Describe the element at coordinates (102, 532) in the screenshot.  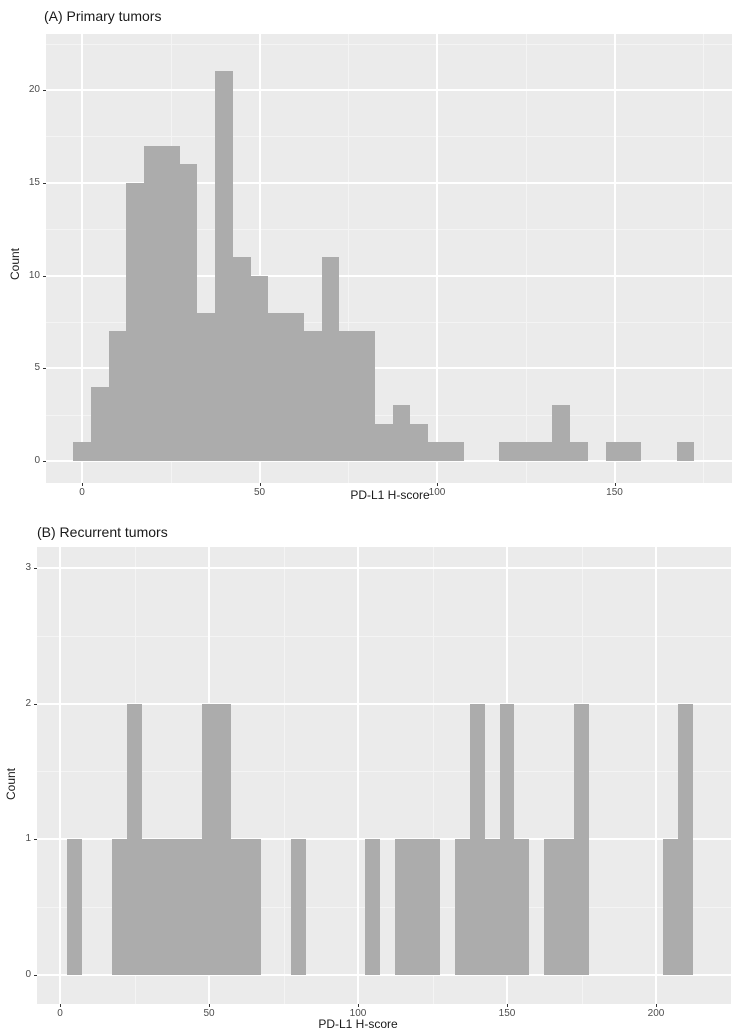
I see `chart-title: (B) Recurrent tumors` at that location.